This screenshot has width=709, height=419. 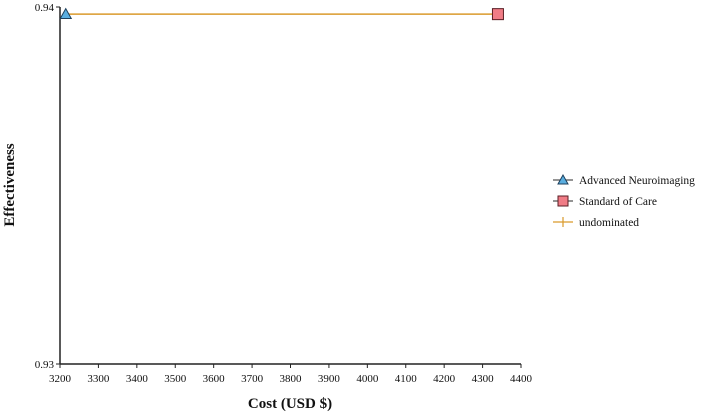 I want to click on standard-of-care-point, so click(x=497, y=14).